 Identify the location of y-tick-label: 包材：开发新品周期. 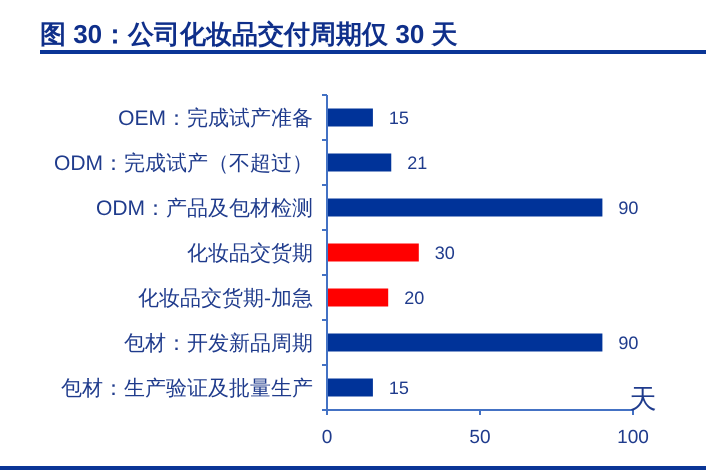
(218, 343).